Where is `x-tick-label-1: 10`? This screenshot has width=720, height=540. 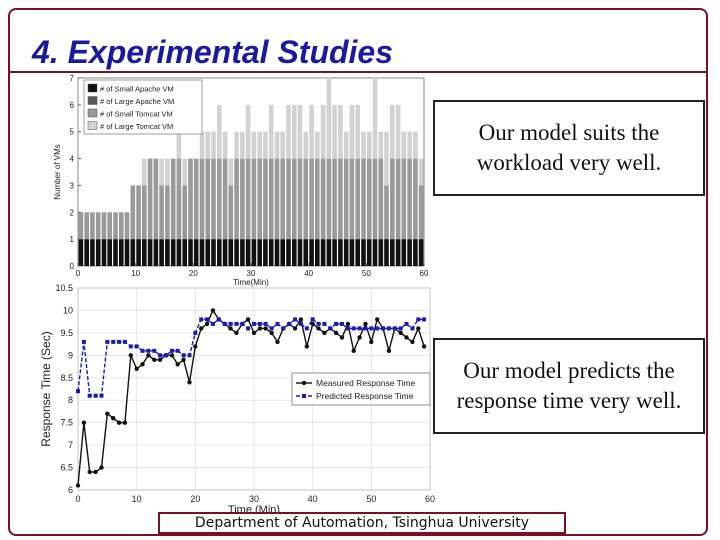
x-tick-label-1: 10 is located at coordinates (137, 499).